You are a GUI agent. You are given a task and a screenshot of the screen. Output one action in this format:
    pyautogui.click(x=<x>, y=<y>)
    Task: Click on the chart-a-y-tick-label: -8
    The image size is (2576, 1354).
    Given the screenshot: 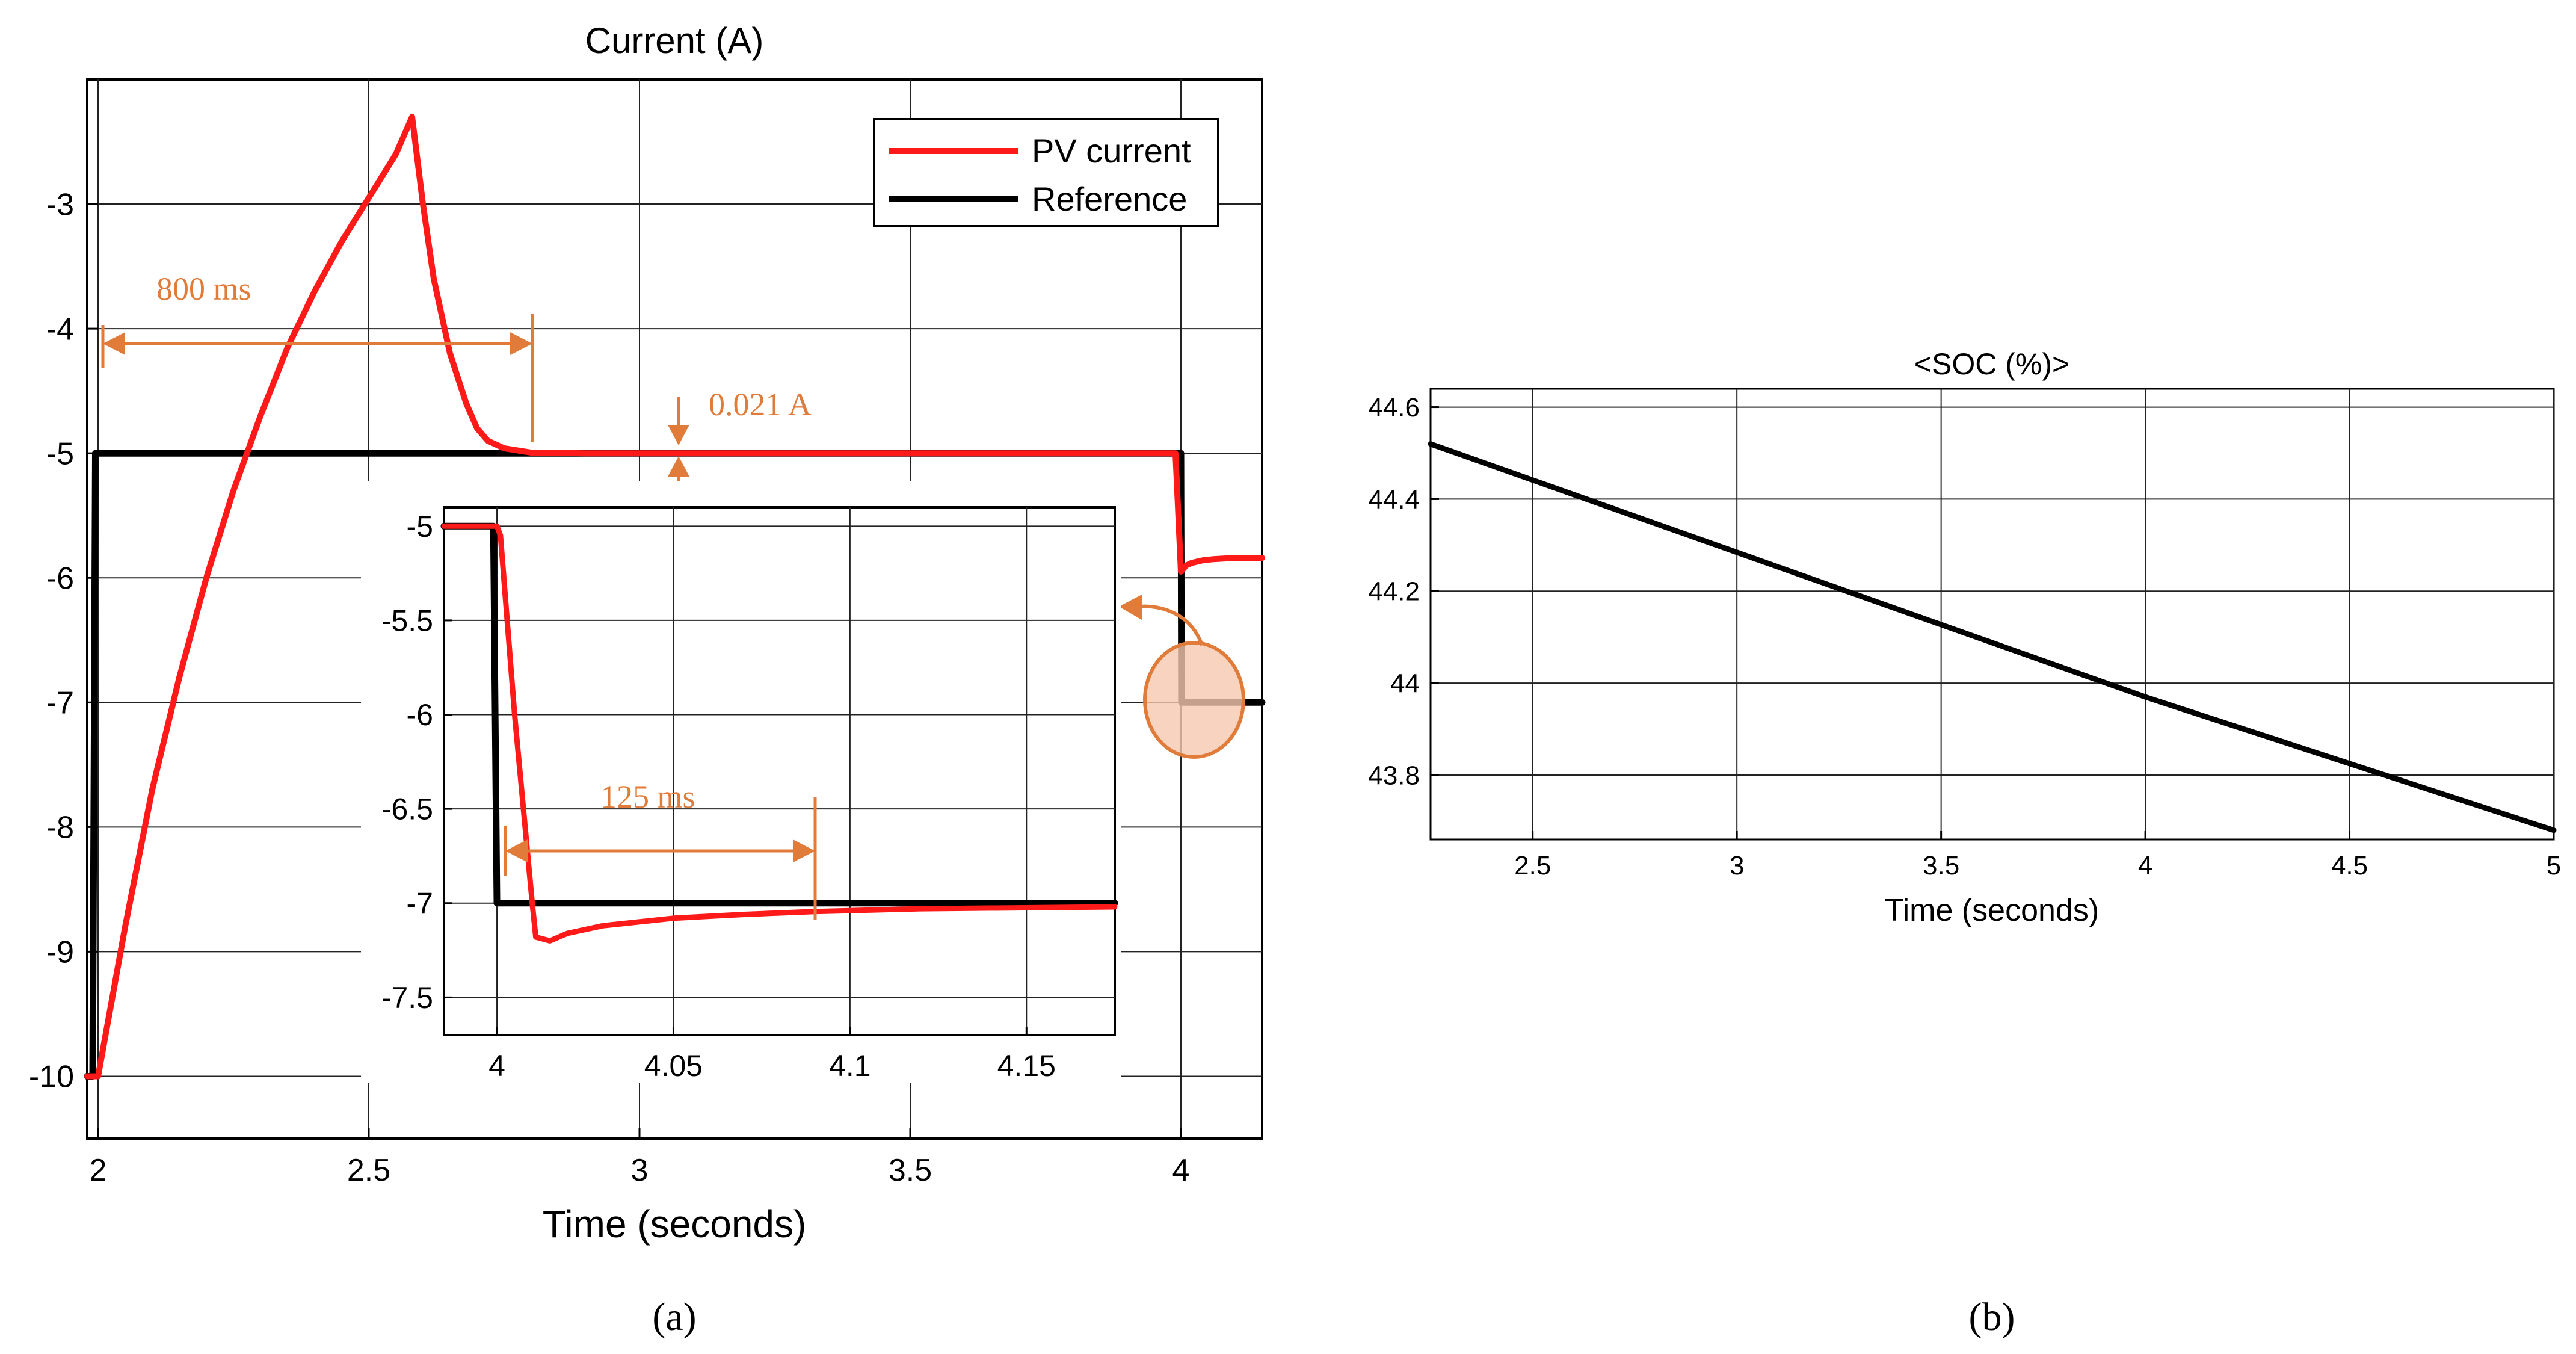 What is the action you would take?
    pyautogui.click(x=60, y=828)
    